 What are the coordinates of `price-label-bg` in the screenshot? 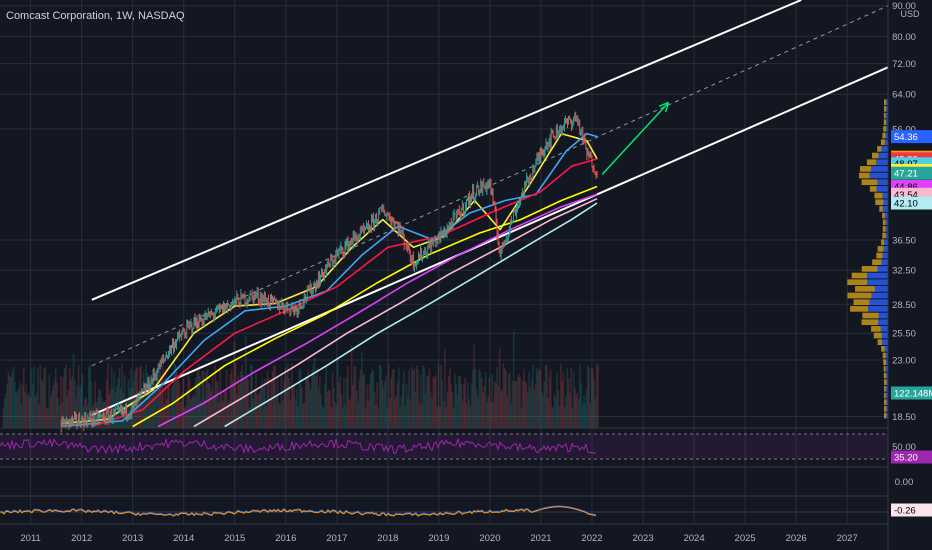 It's located at (911, 203).